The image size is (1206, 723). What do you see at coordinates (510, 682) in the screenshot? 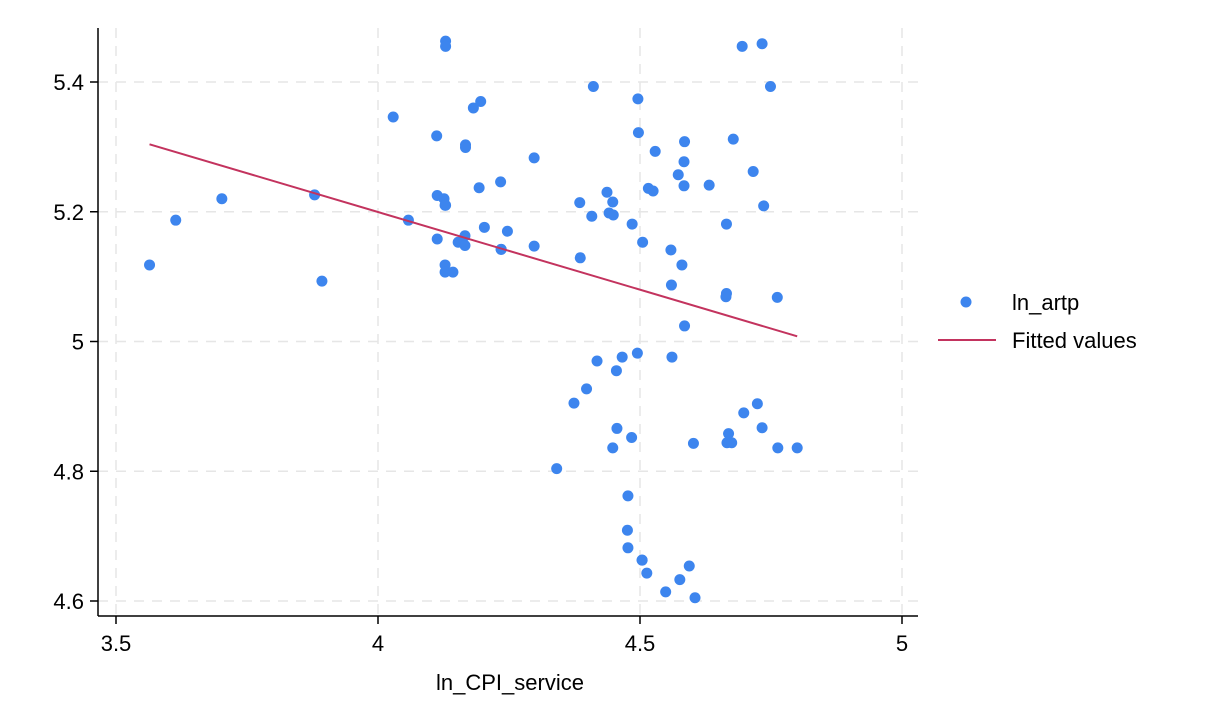
I see `x-axis-title: ln_CPI_service` at bounding box center [510, 682].